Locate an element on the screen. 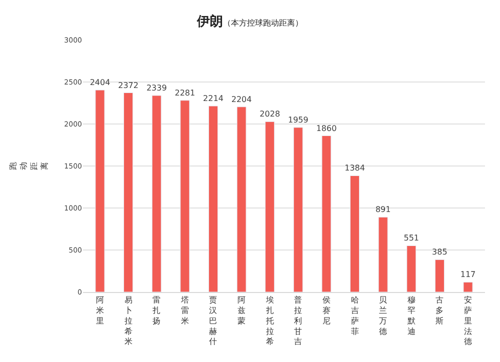  x-tick-label: 塔雷米 is located at coordinates (184, 311).